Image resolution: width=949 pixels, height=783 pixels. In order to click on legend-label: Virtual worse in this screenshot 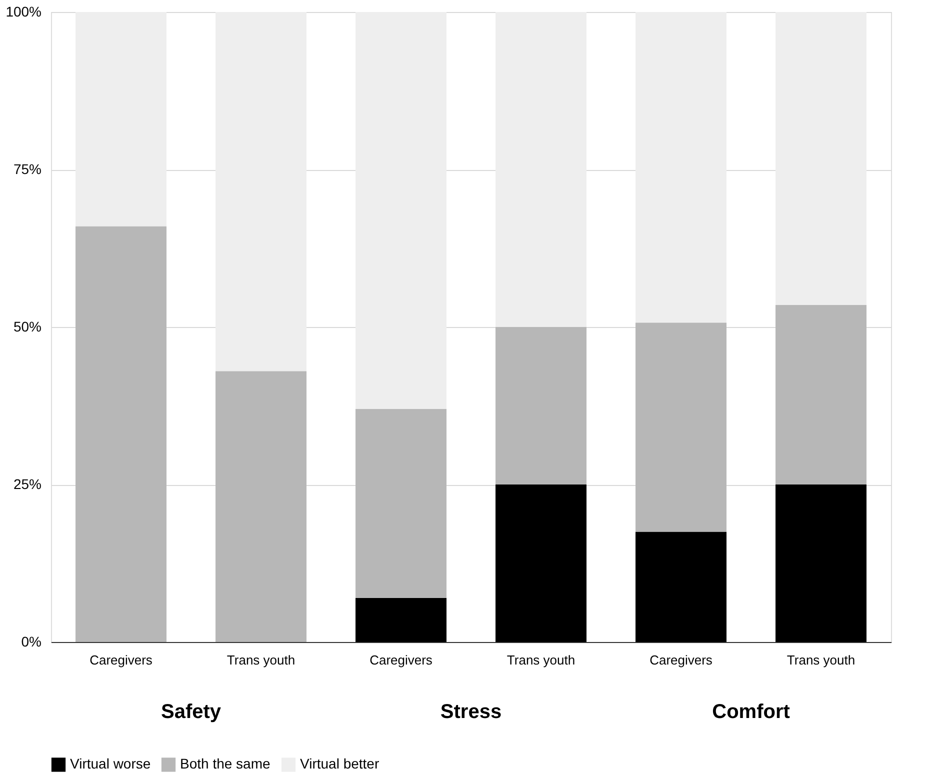, I will do `click(110, 764)`.